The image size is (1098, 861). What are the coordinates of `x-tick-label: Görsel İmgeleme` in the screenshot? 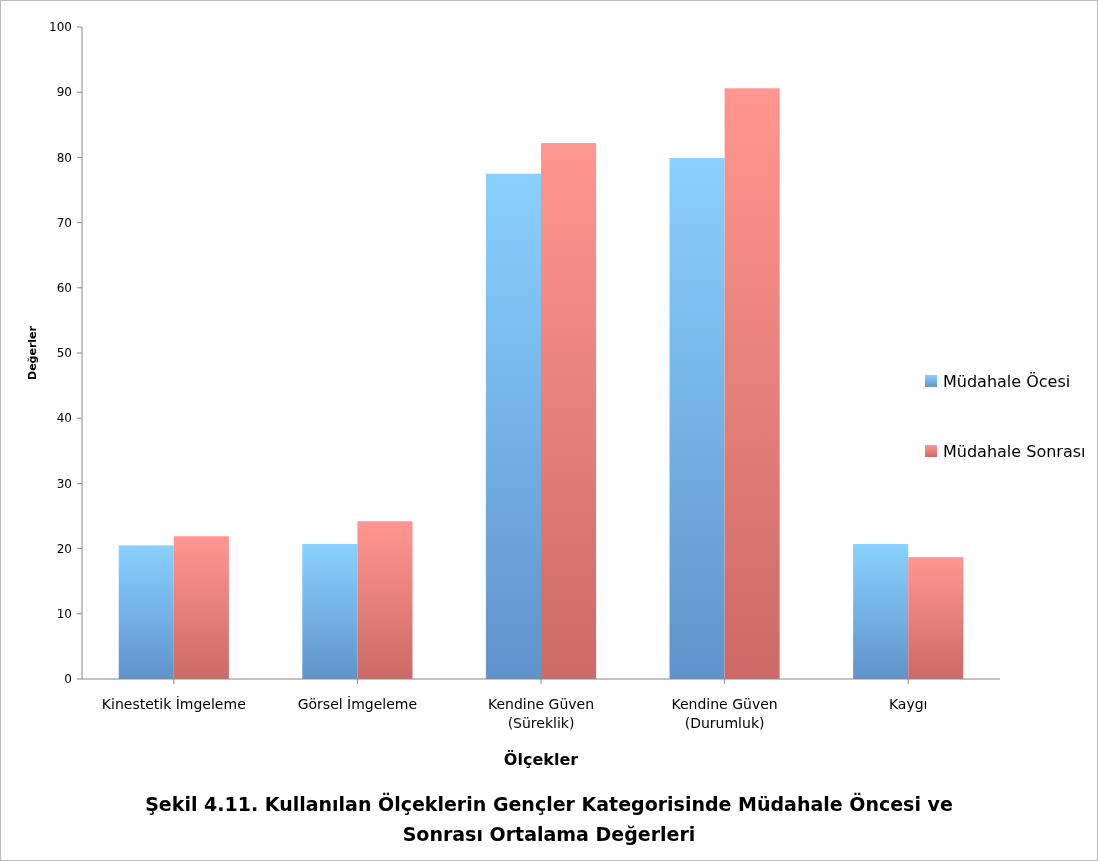 It's located at (357, 703).